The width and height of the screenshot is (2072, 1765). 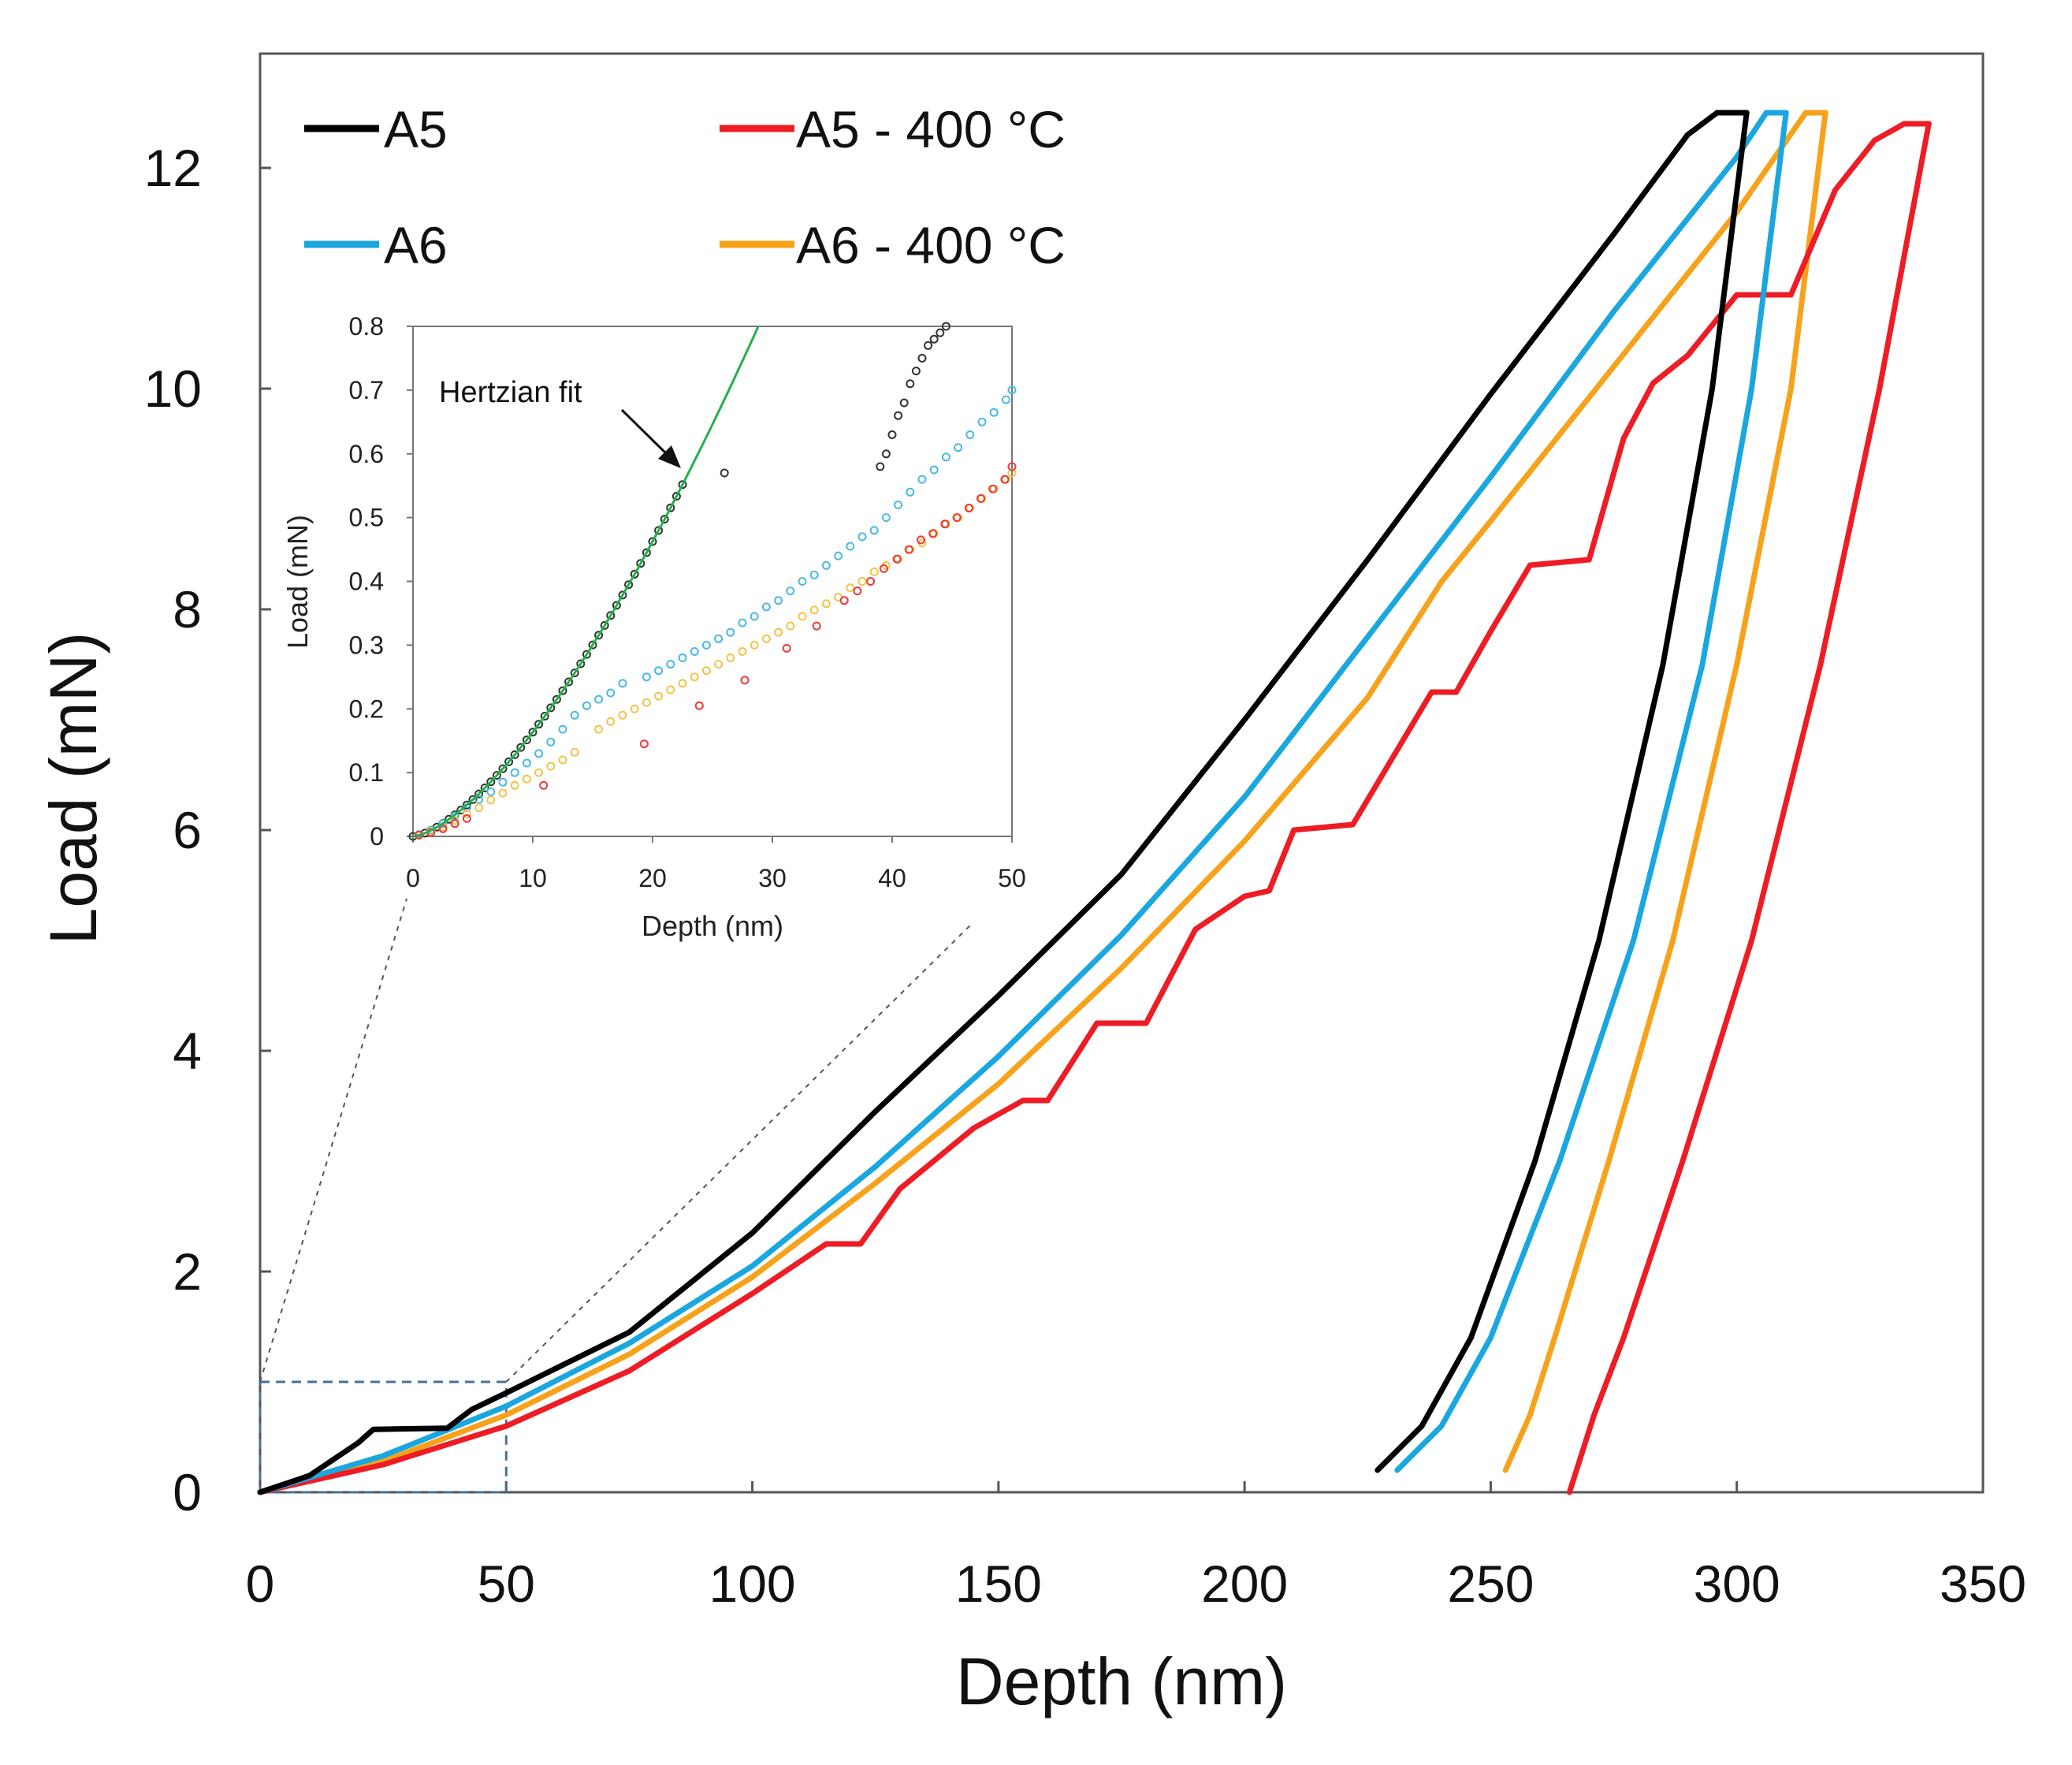 I want to click on main-x-tick-label: 0, so click(x=261, y=1584).